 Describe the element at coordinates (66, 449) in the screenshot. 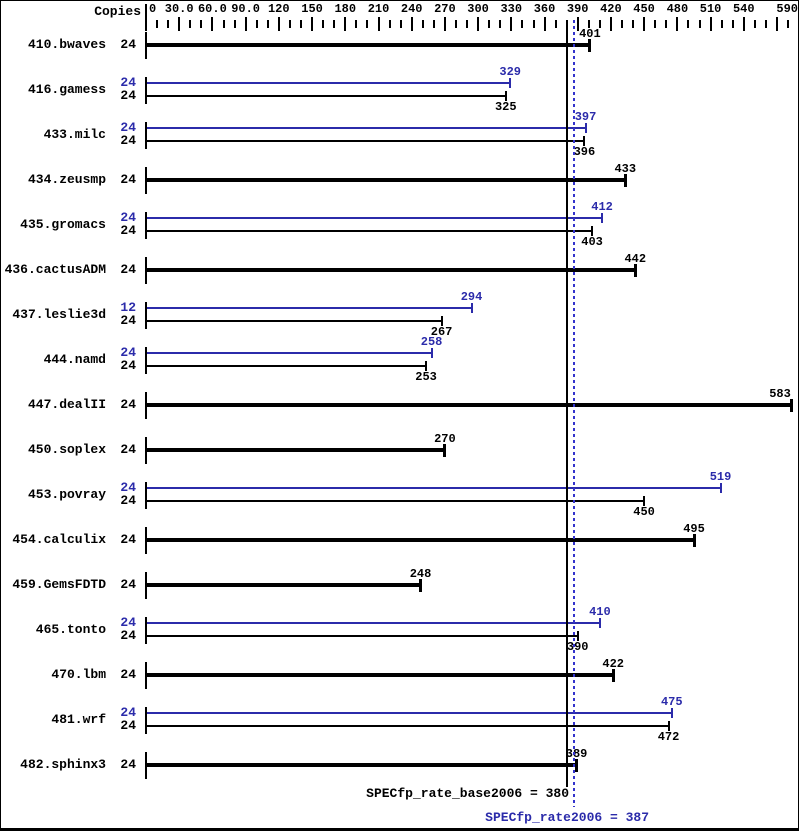

I see `benchmark-name: 450.soplex` at that location.